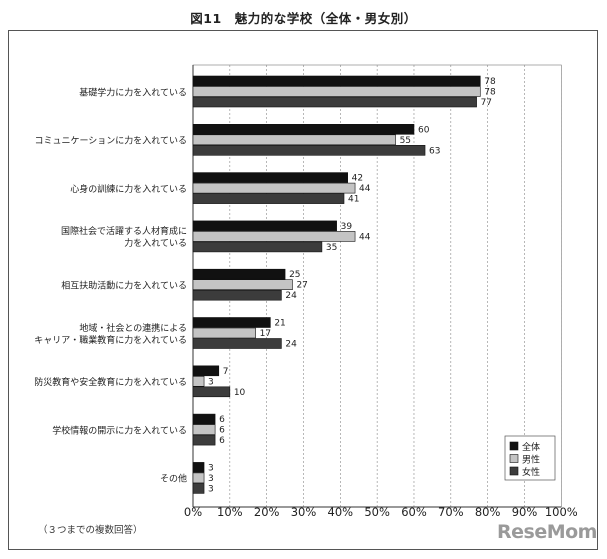 The image size is (607, 559). I want to click on x-tick-label: 70%, so click(451, 512).